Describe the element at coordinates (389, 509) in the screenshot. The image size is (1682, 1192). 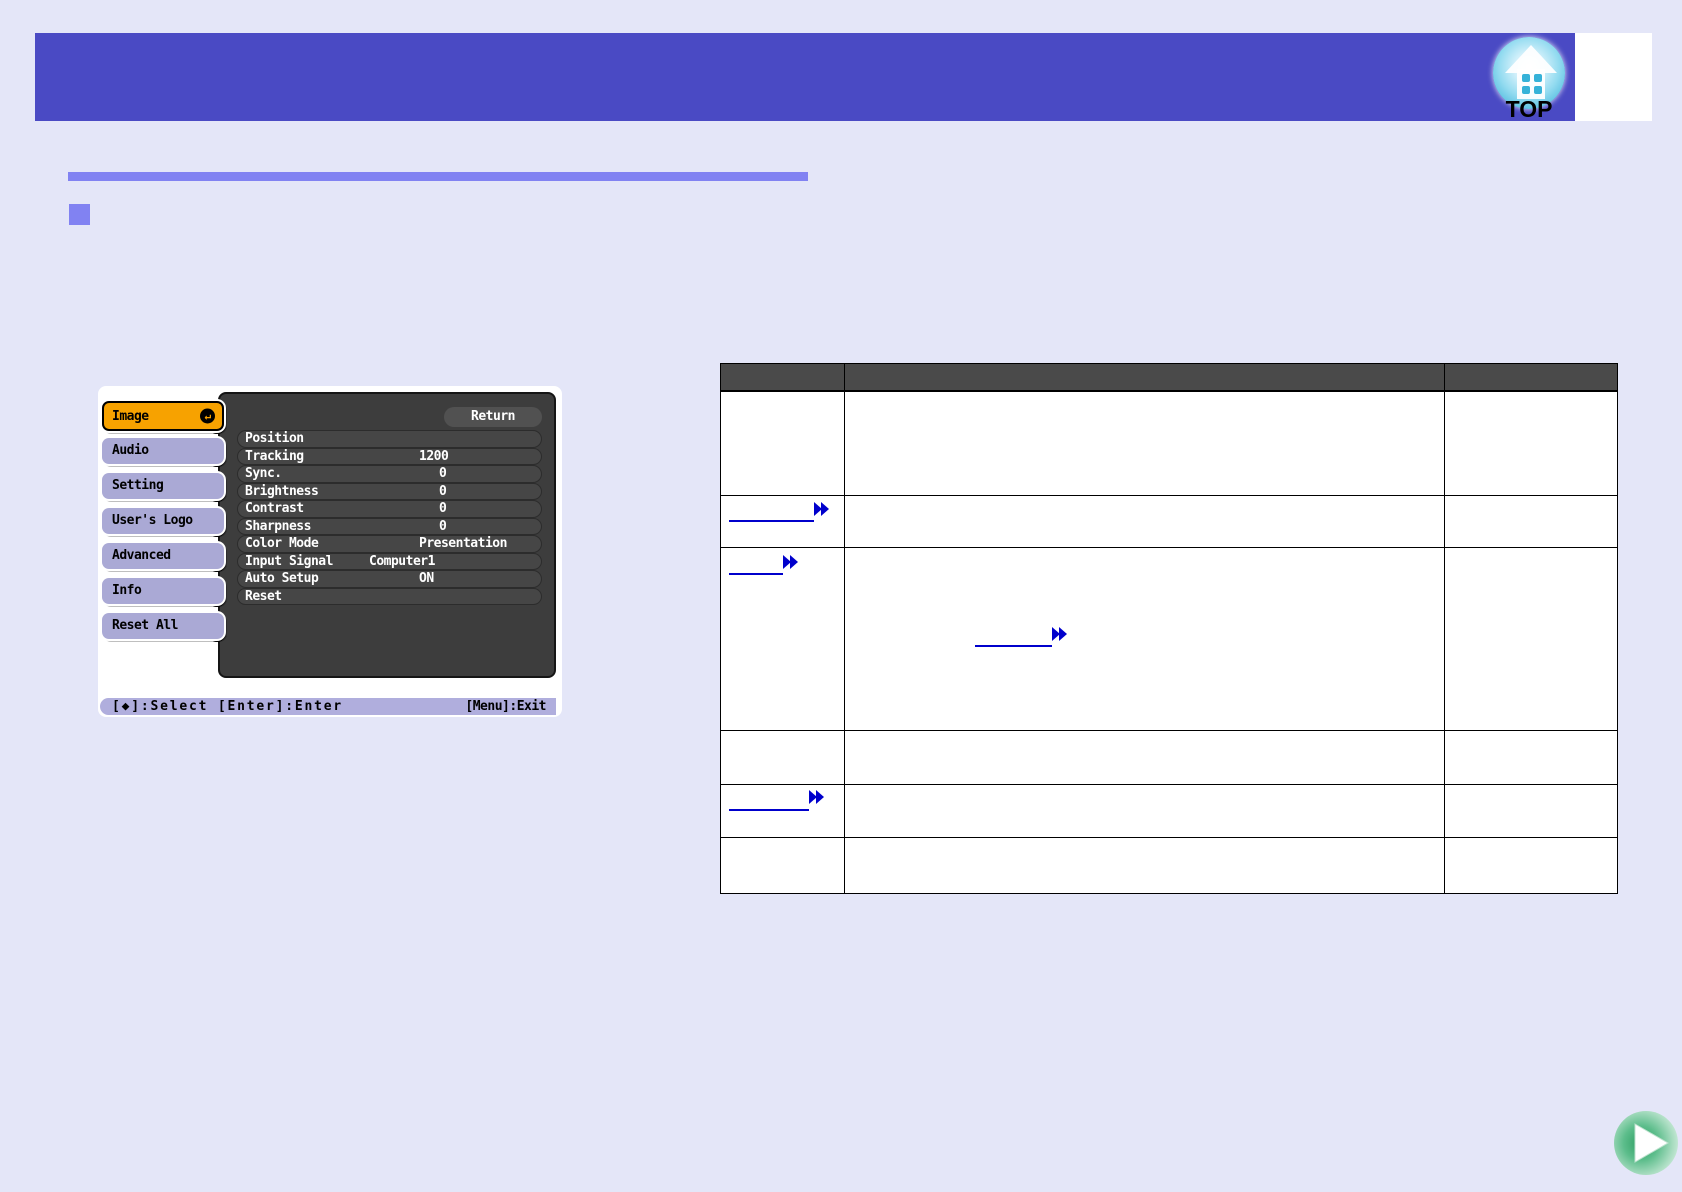
I see `osd-item-contrast: Contrast 0` at that location.